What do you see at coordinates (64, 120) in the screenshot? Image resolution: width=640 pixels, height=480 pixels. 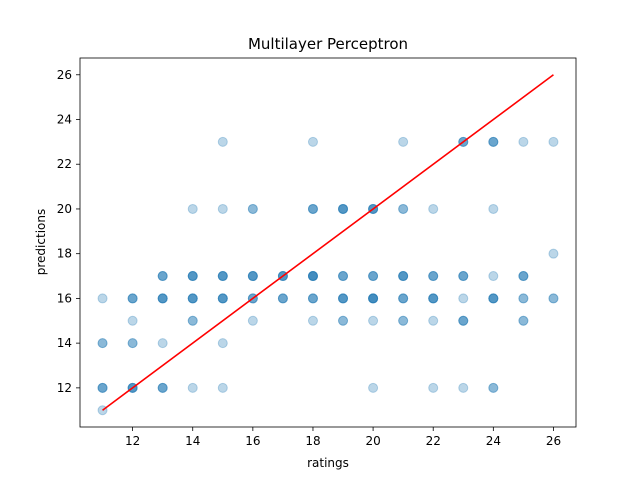 I see `y-tick-label: 24` at bounding box center [64, 120].